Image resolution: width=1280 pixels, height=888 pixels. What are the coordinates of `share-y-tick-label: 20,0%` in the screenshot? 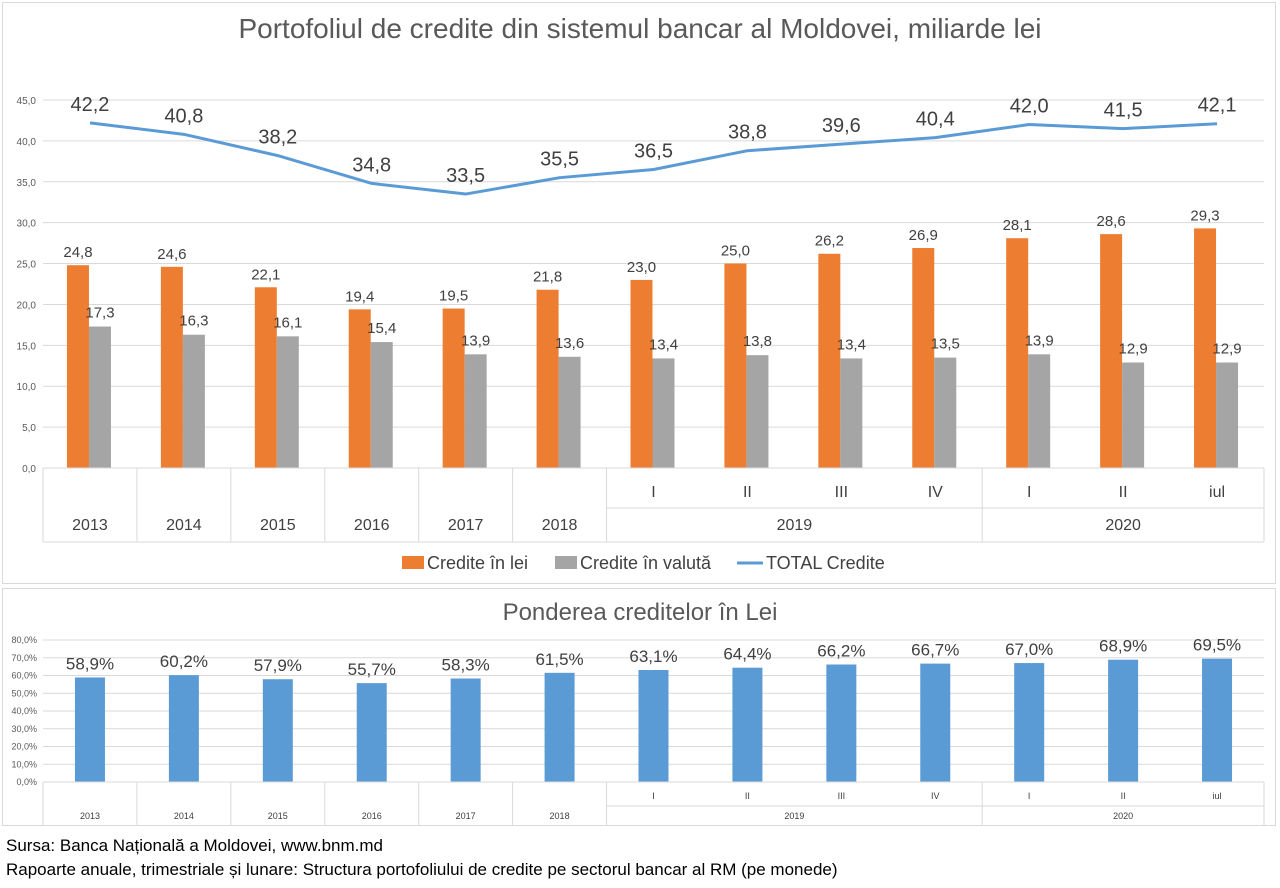 It's located at (24, 747).